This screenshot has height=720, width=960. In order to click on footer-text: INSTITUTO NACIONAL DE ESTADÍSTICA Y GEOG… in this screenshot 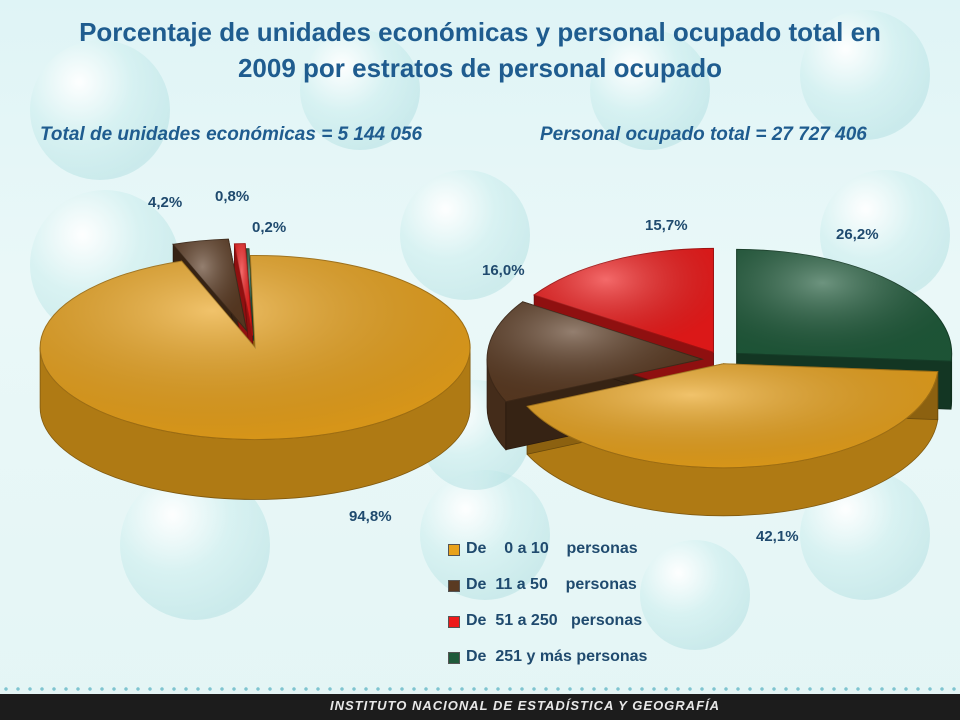, I will do `click(525, 705)`.